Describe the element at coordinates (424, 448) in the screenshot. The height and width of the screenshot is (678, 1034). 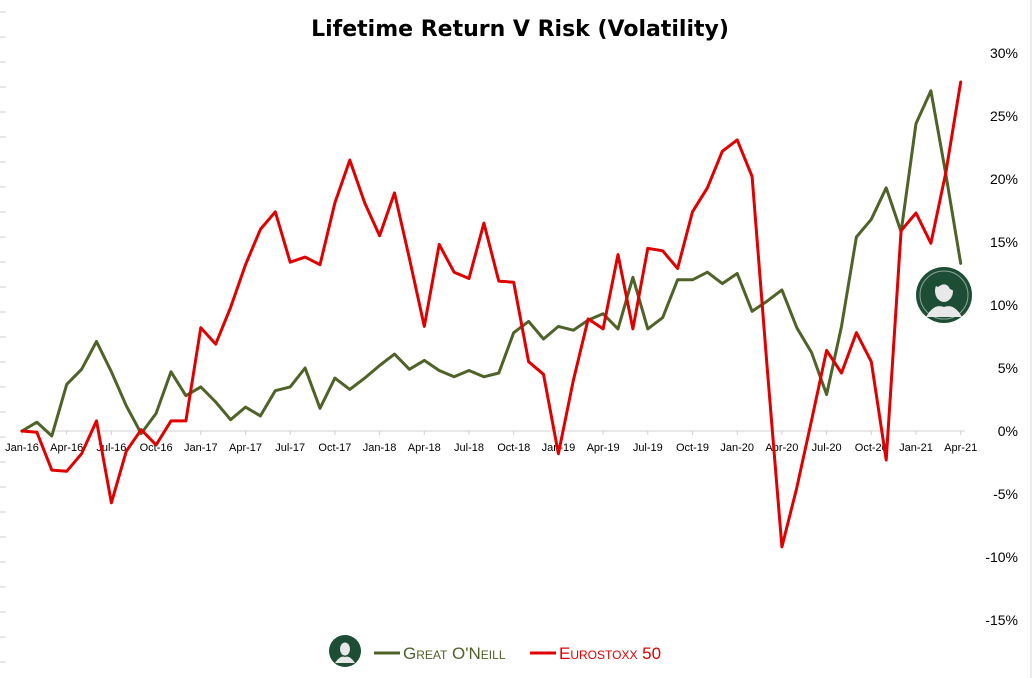
I see `x-tick-label: Apr-18` at that location.